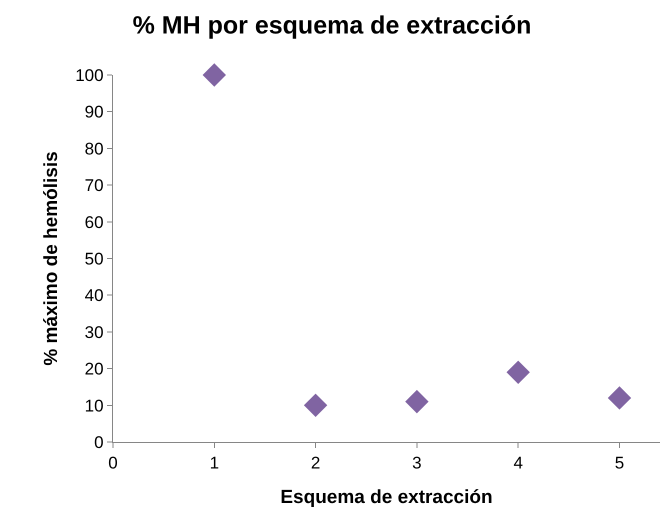 The width and height of the screenshot is (664, 529). Describe the element at coordinates (94, 406) in the screenshot. I see `y-tick-label: 10` at that location.